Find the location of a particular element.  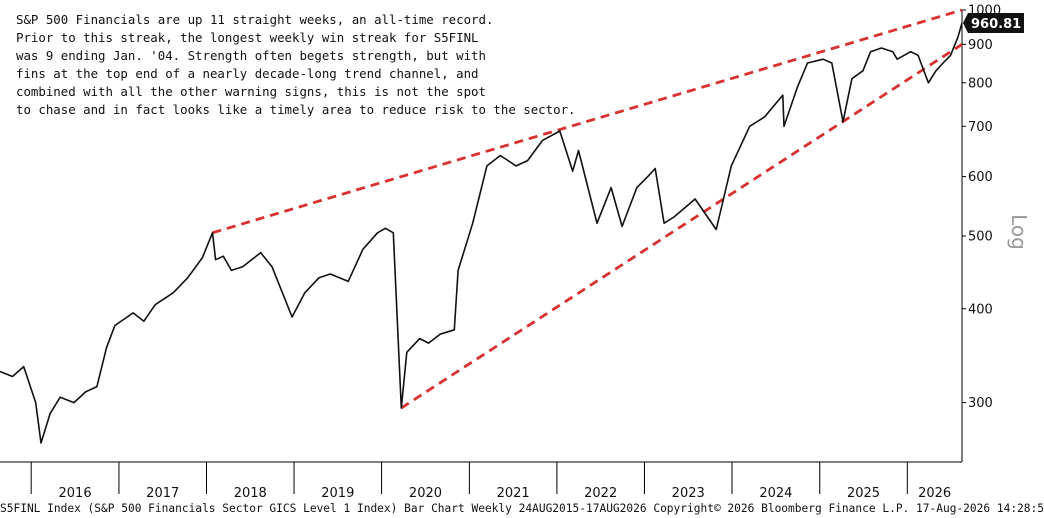

y-tick-label: 300 is located at coordinates (980, 403).